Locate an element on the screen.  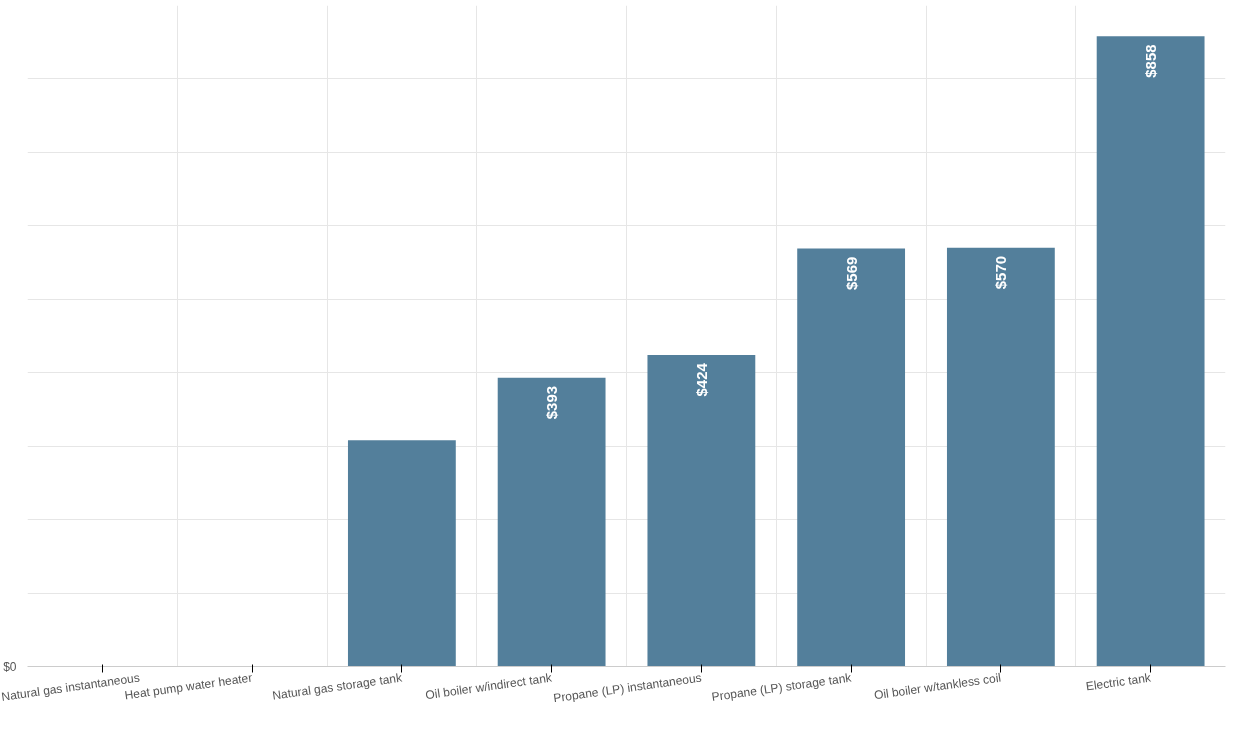
data-label: $393 is located at coordinates (552, 402).